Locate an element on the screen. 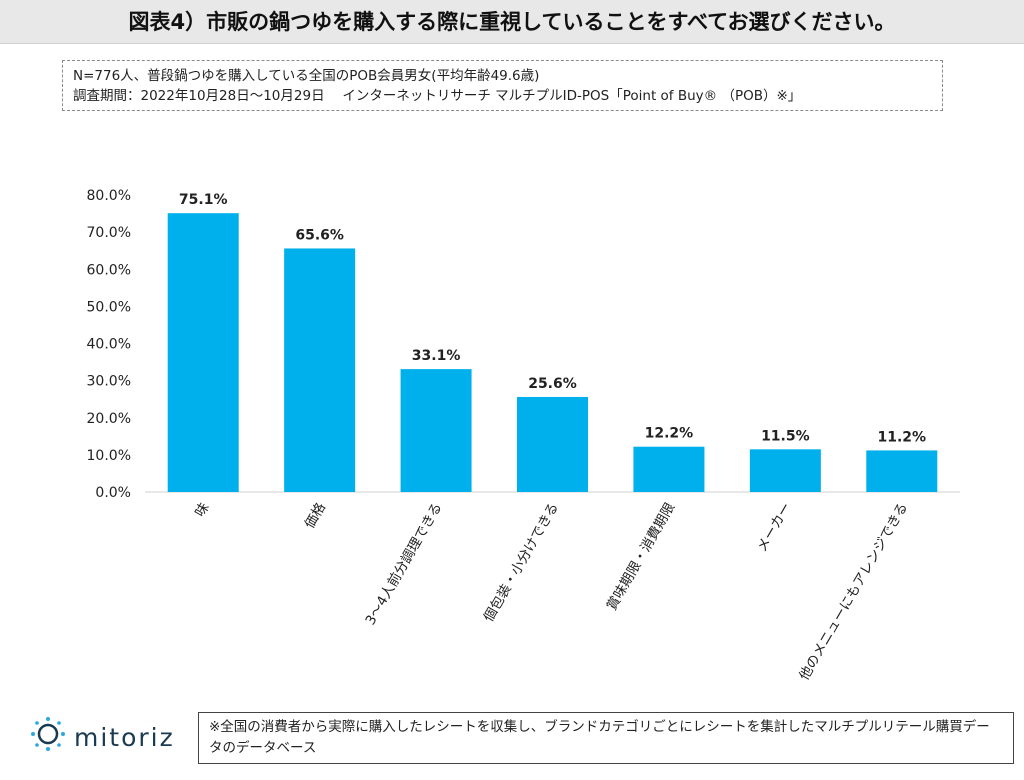 The height and width of the screenshot is (780, 1024). x-tick-label: 他のメニューにもアレンジできる is located at coordinates (853, 591).